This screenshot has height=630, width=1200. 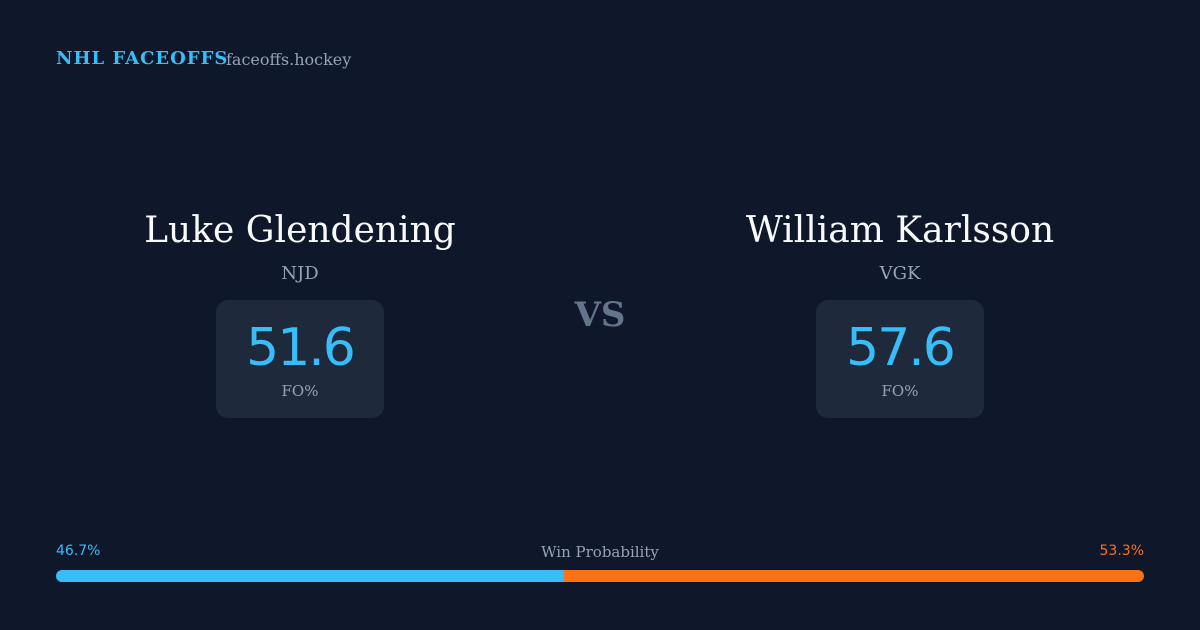 What do you see at coordinates (901, 348) in the screenshot?
I see `fo-pct: 57.6` at bounding box center [901, 348].